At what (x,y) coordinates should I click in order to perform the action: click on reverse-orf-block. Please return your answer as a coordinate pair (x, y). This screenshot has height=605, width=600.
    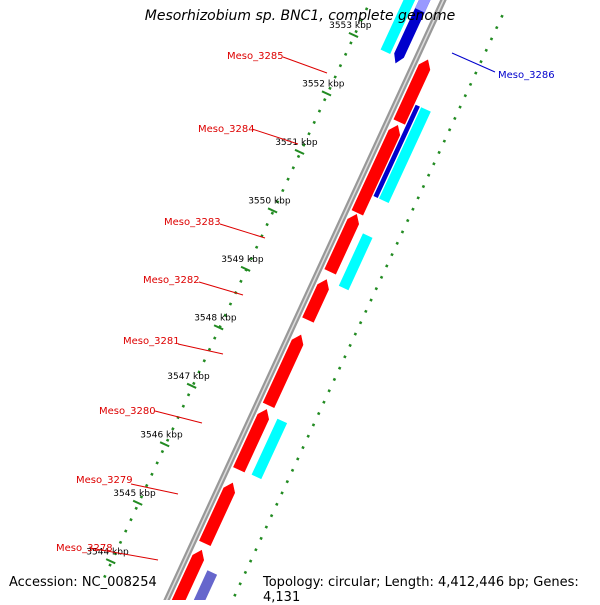
    Looking at the image, I should click on (205, 585).